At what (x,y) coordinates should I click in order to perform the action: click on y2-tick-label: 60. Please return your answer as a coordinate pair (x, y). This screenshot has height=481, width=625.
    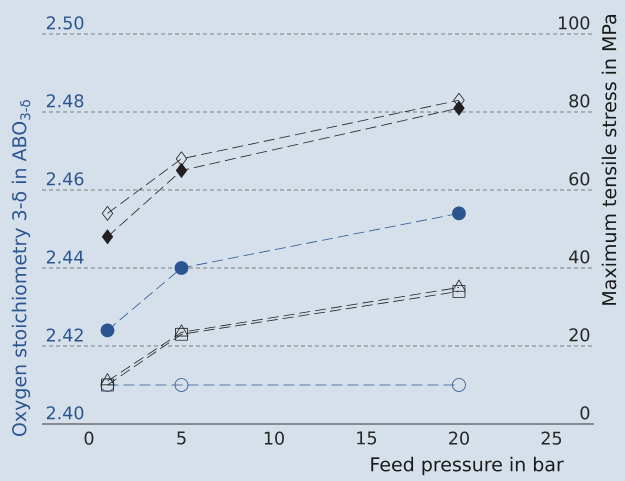
    Looking at the image, I should click on (579, 179).